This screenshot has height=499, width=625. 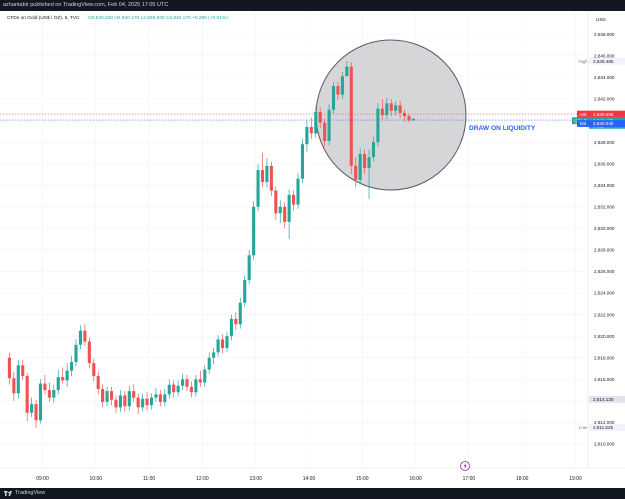 What do you see at coordinates (502, 128) in the screenshot?
I see `draw-on-liquidity-label: DRAW ON LIQUIDITY` at bounding box center [502, 128].